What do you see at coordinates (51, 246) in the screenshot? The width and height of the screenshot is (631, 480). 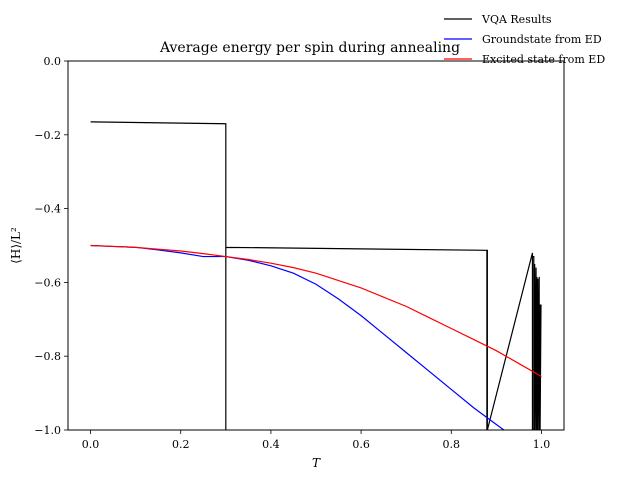 I see `y-axis-ticks: −1.0 −0.8 −0.6 −0.4 −0.2 0.0` at bounding box center [51, 246].